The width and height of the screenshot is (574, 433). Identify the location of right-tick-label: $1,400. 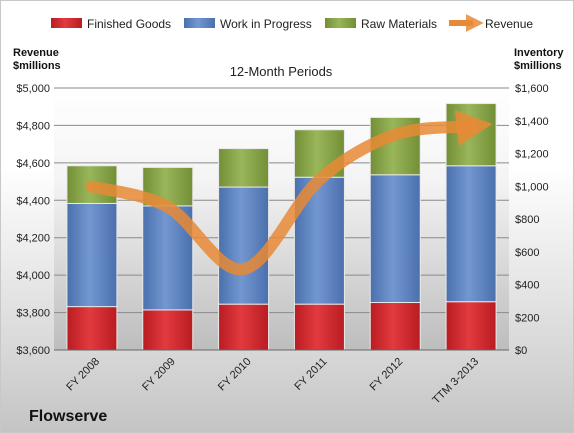
(532, 122).